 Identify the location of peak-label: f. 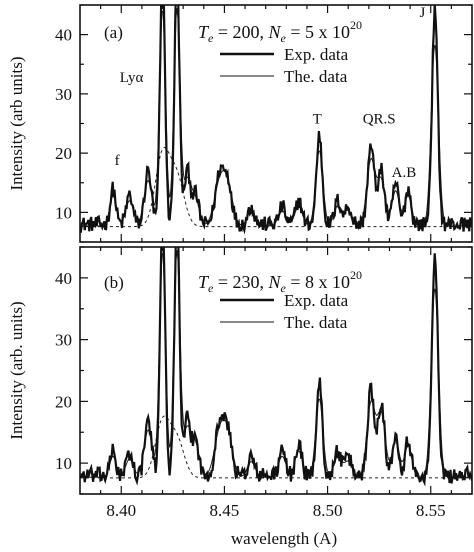
(117, 161).